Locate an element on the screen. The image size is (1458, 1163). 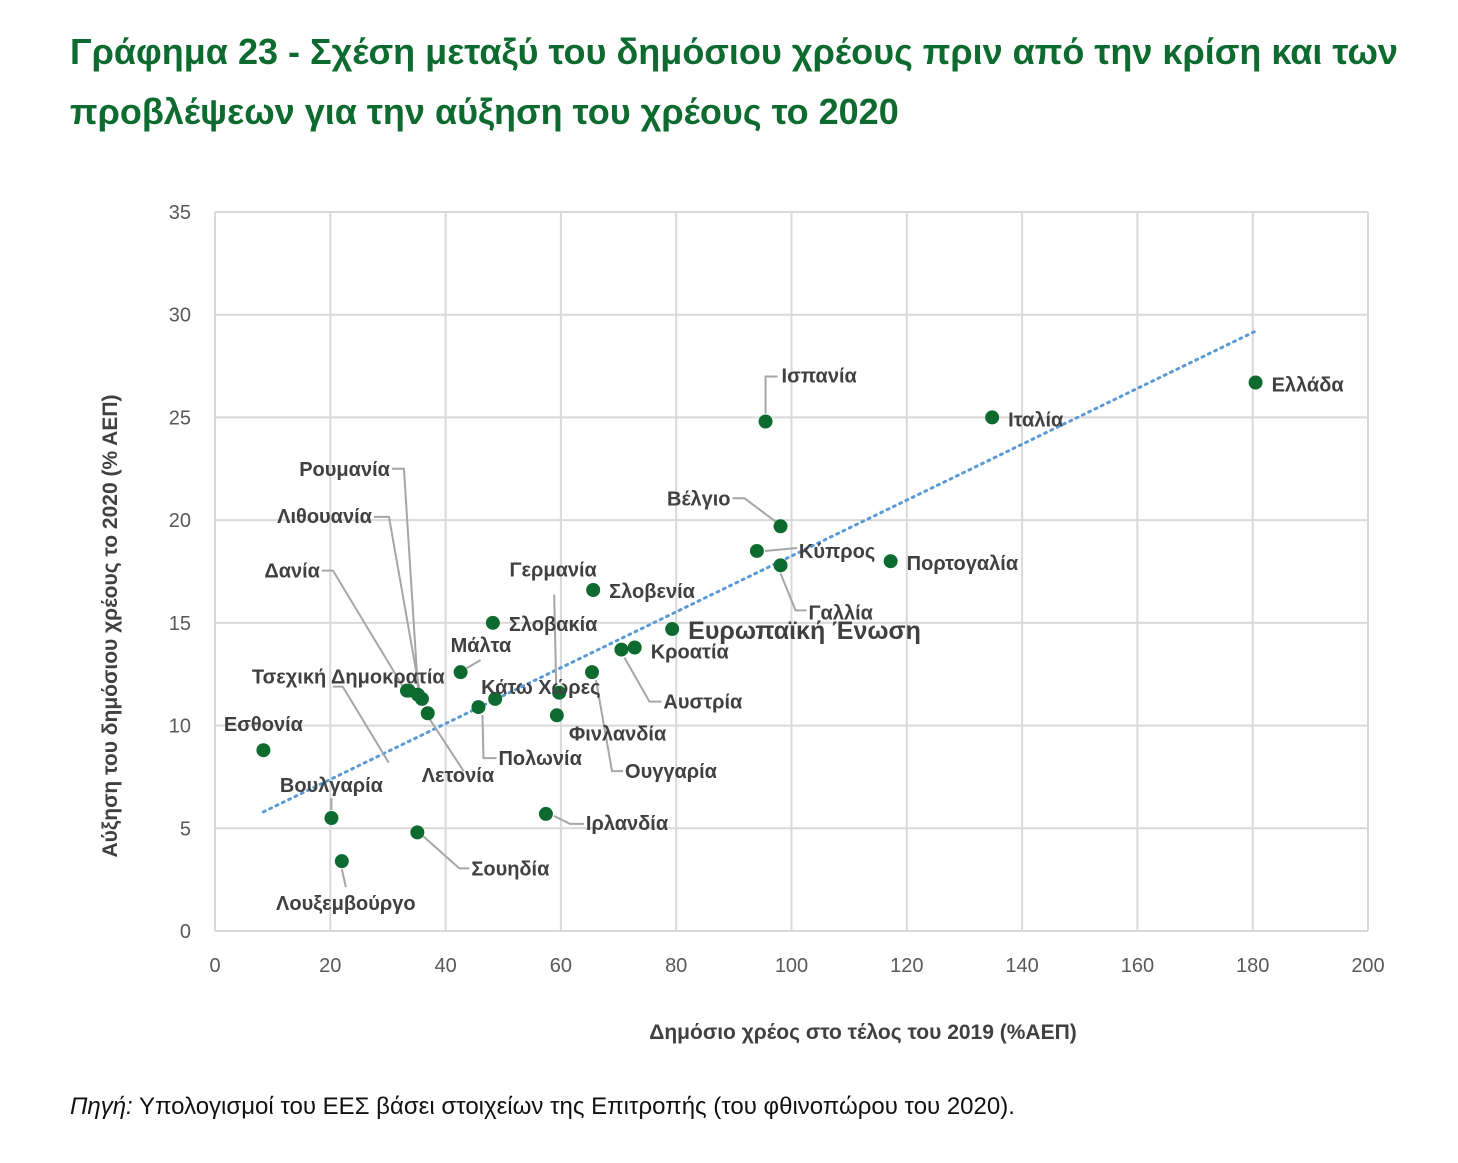
point-label: Δανία is located at coordinates (292, 572).